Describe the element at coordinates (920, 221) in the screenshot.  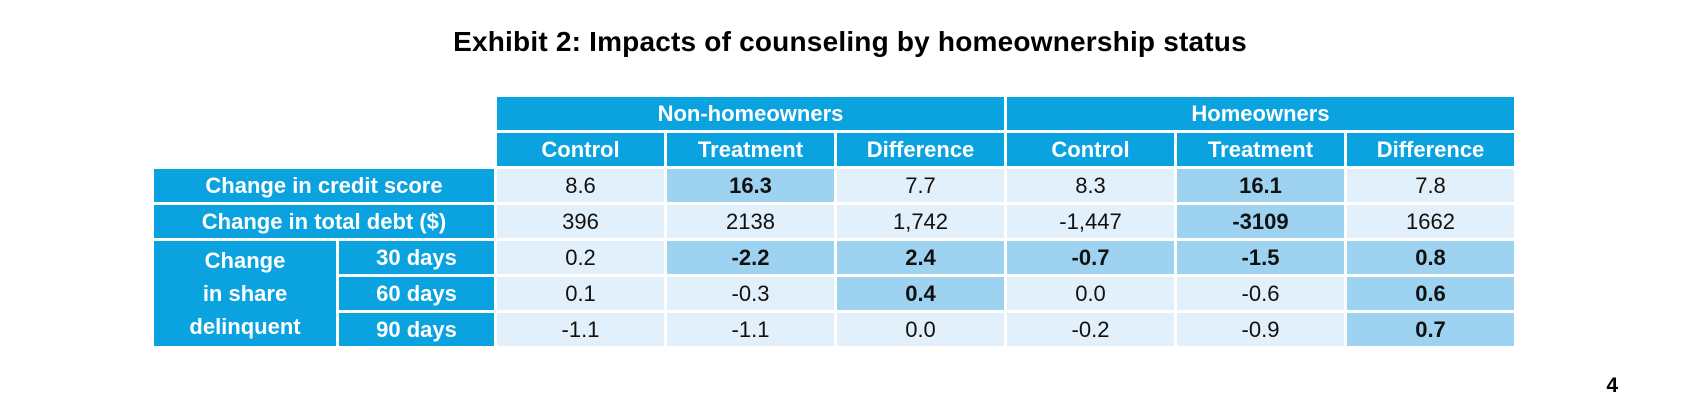
I see `table-cell: 1,742` at that location.